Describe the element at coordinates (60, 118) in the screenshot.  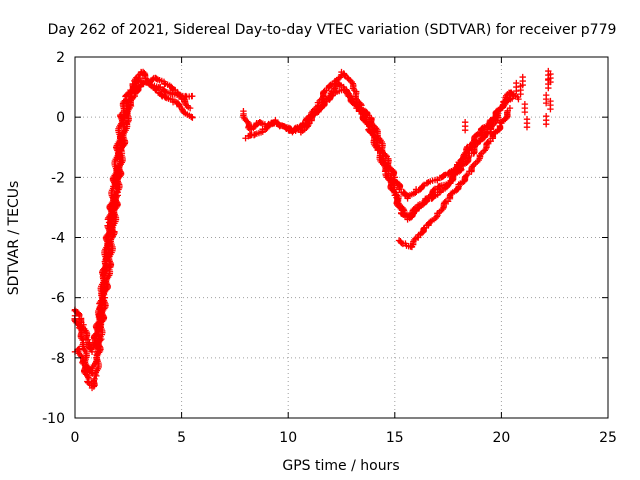
I see `y-tick-label: 0` at that location.